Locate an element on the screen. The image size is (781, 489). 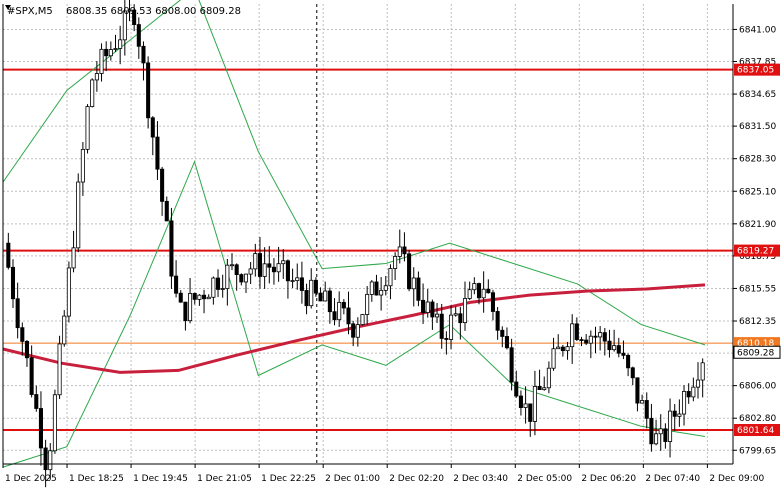
y-tick-label: 6802.80 is located at coordinates (757, 419).